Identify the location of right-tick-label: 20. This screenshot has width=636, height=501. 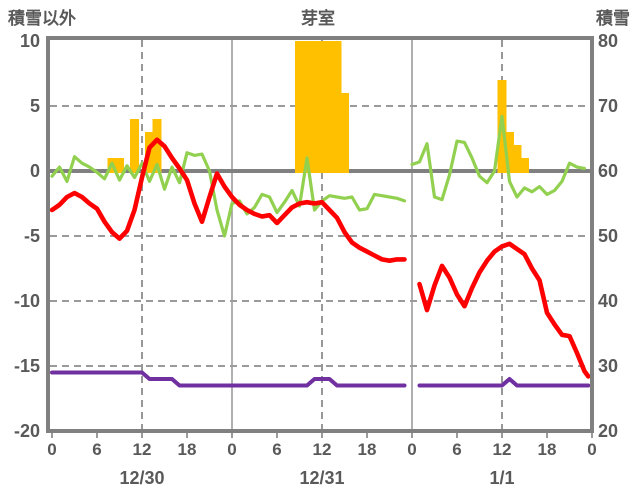
(608, 431).